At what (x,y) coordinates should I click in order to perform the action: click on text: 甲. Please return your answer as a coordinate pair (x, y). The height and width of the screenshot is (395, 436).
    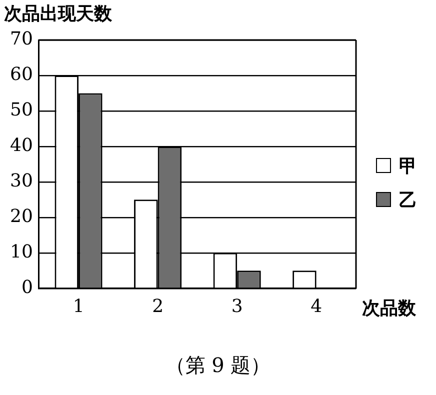
    Looking at the image, I should click on (408, 166).